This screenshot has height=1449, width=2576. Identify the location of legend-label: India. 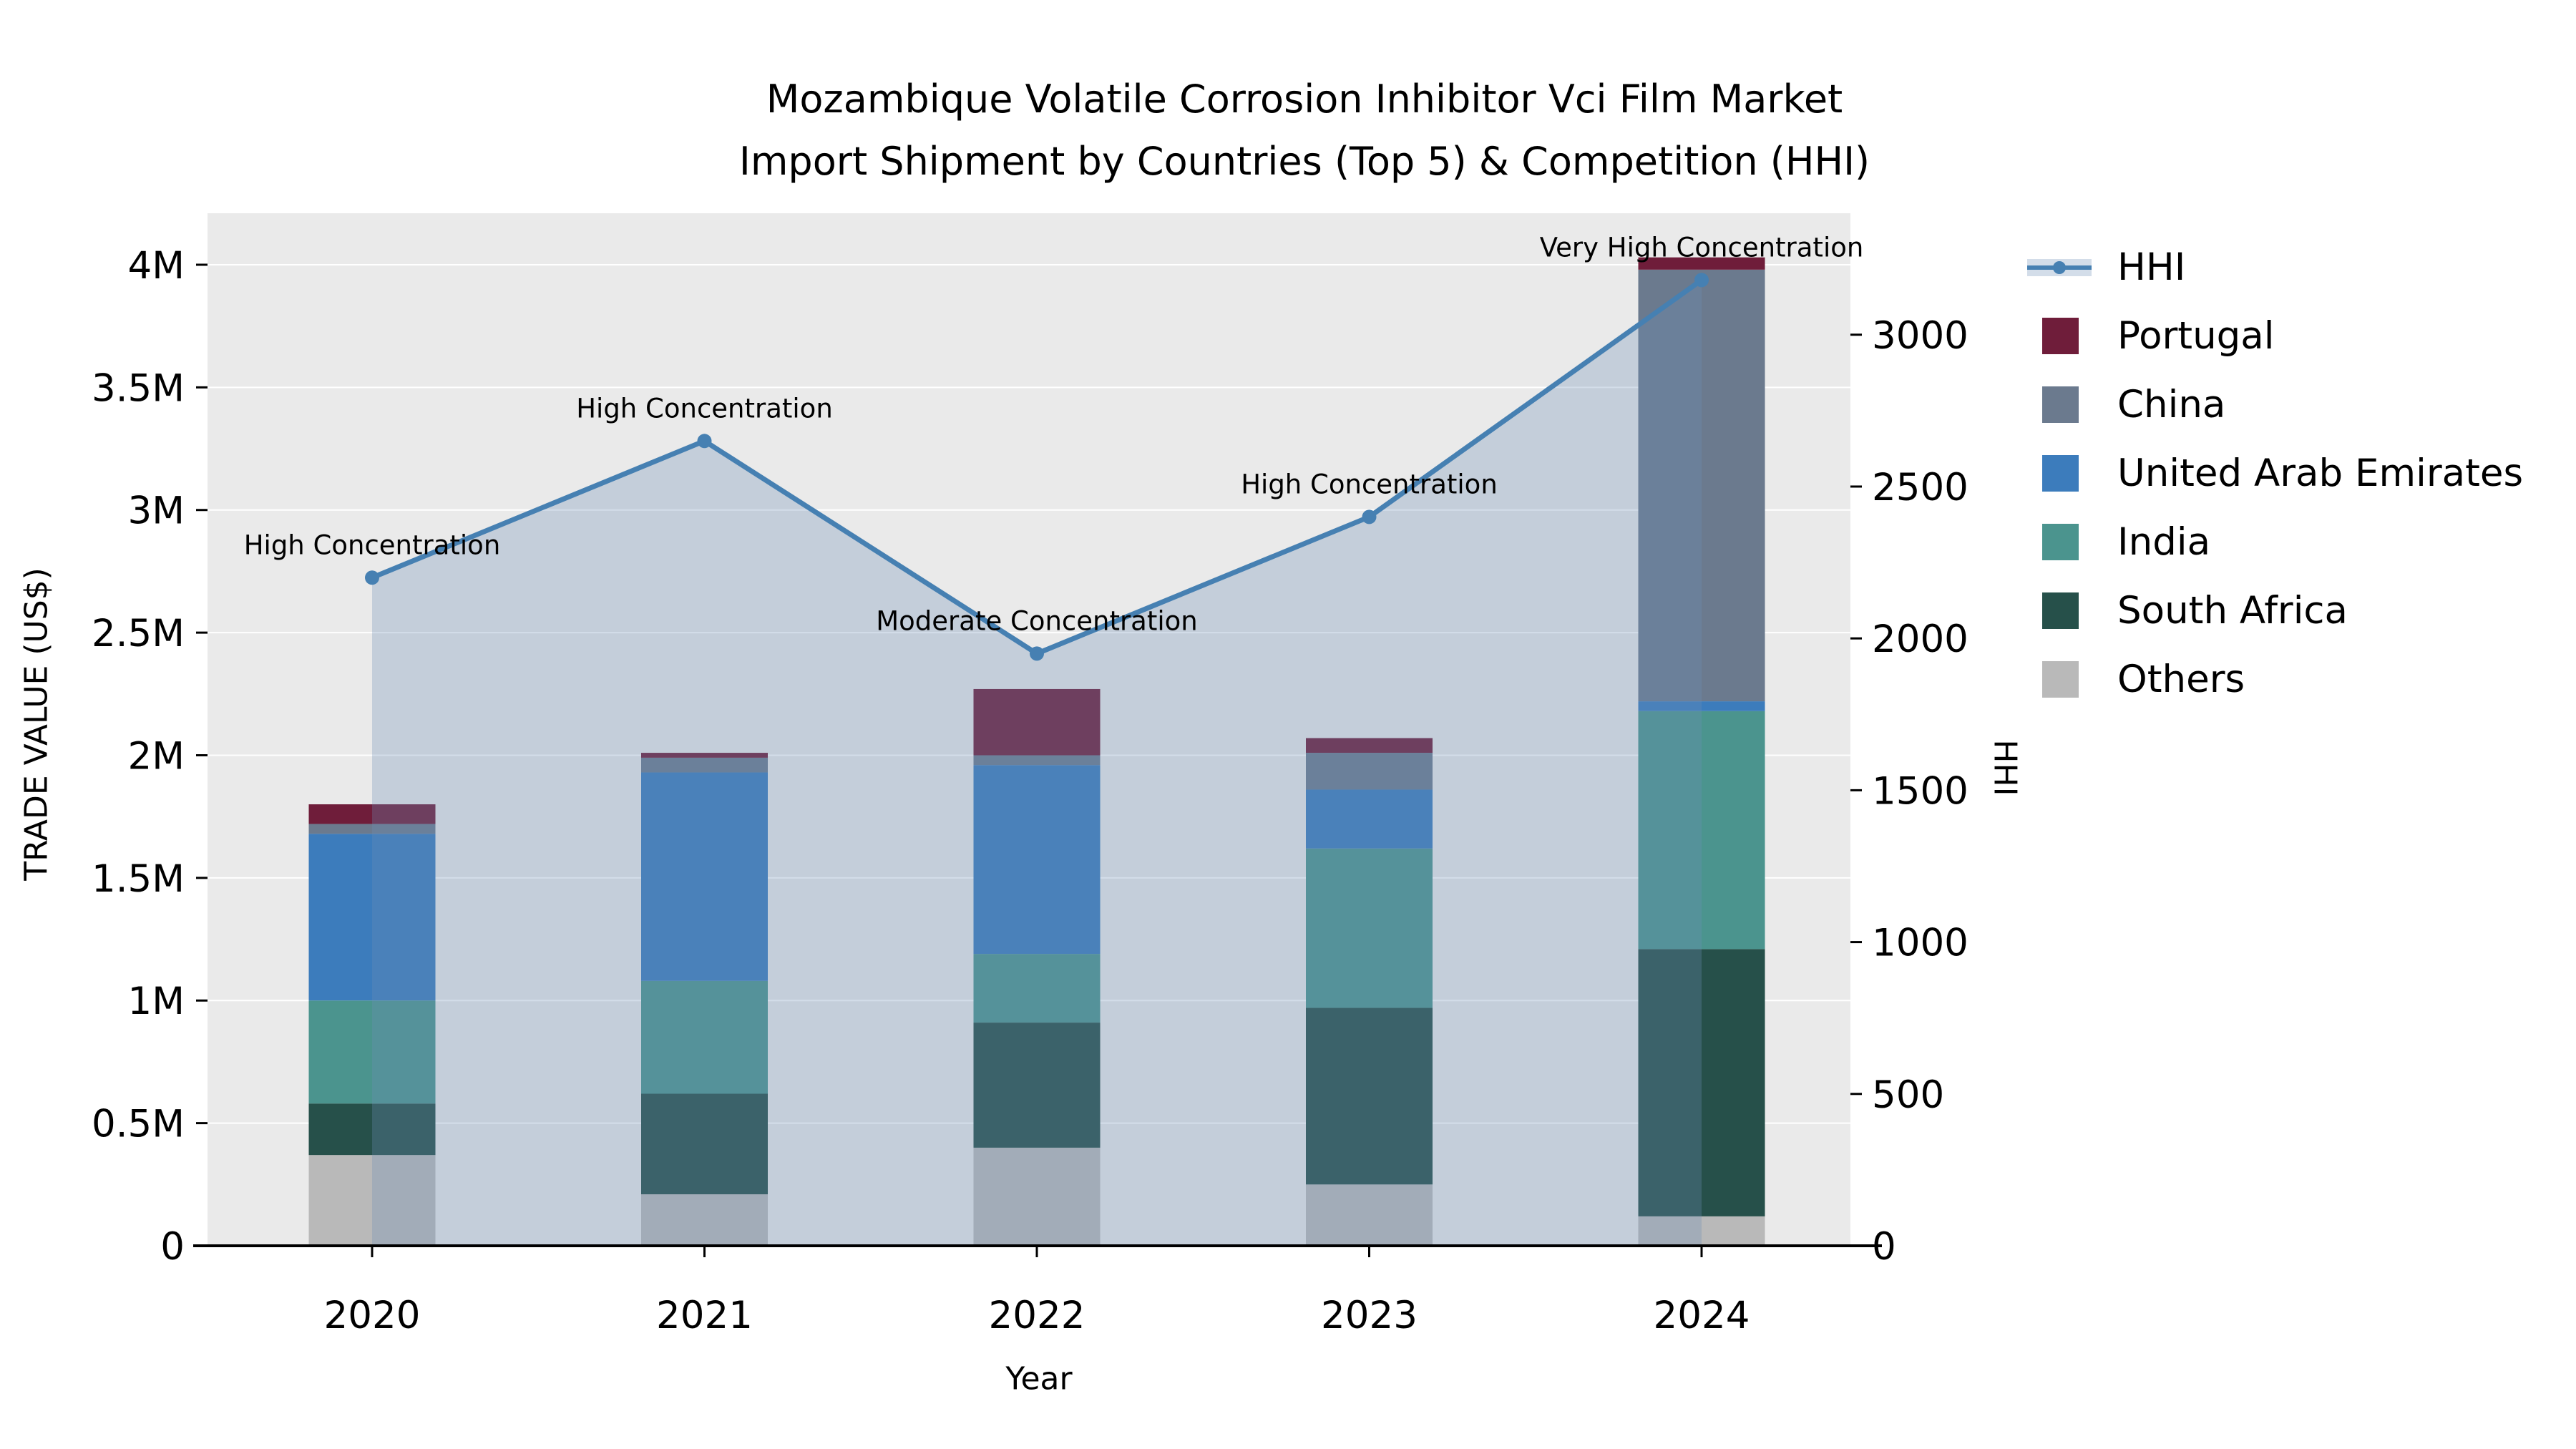
(2164, 541).